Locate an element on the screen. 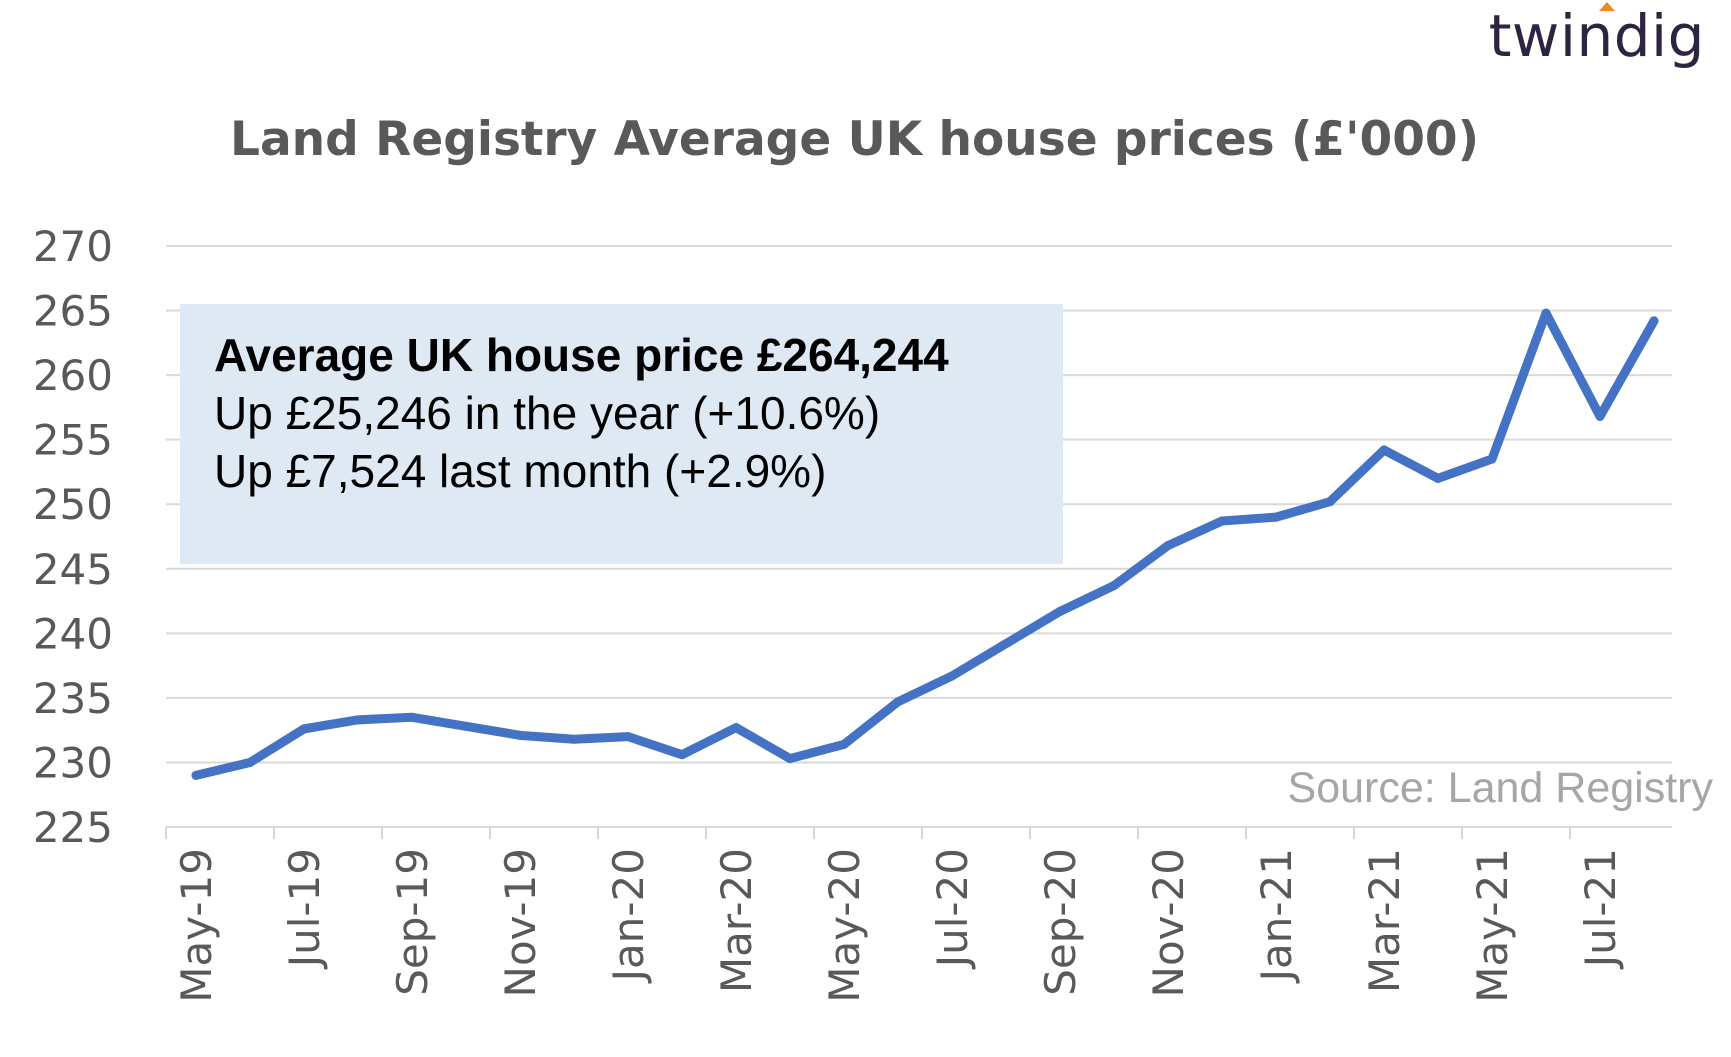 The image size is (1731, 1057). y-tick-label: 225 is located at coordinates (73, 827).